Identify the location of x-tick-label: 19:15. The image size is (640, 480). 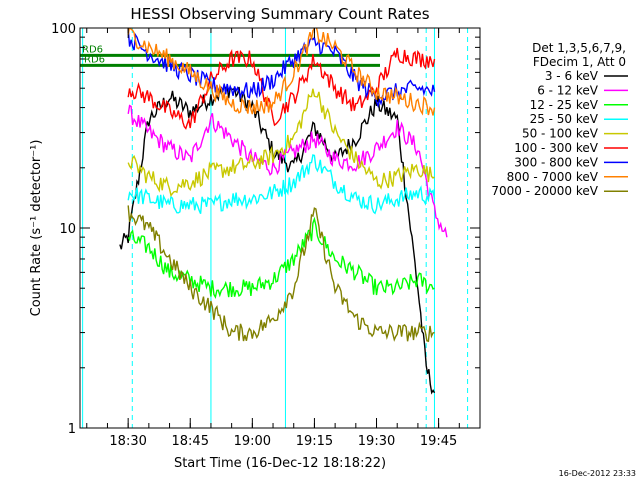
(314, 441).